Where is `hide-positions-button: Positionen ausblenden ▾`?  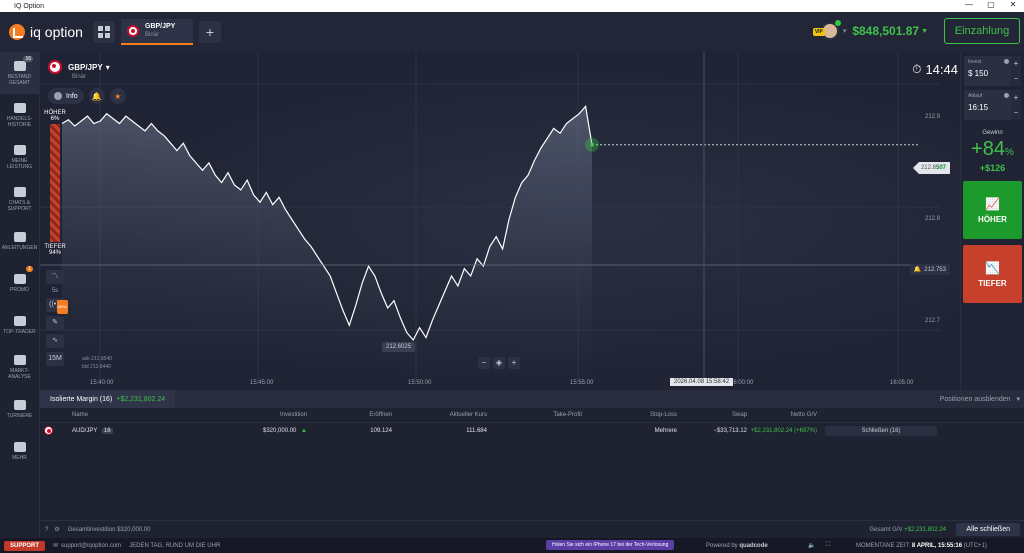 hide-positions-button: Positionen ausblenden ▾ is located at coordinates (980, 399).